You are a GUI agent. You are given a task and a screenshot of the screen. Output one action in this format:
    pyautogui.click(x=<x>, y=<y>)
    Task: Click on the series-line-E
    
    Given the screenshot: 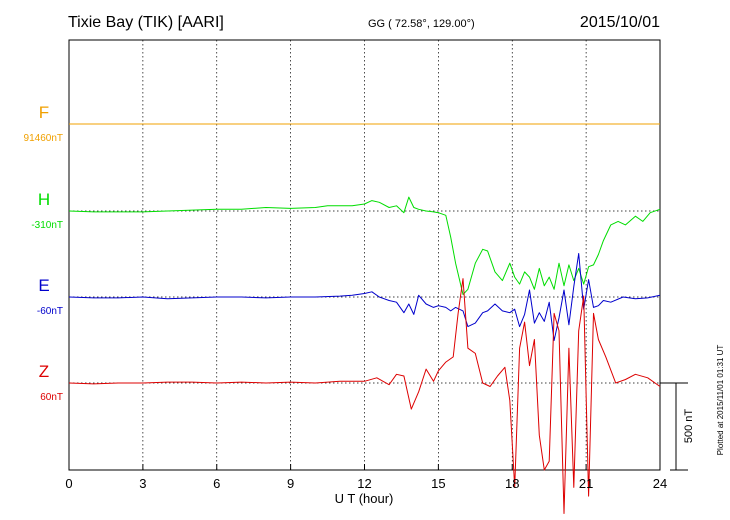 What is the action you would take?
    pyautogui.click(x=364, y=297)
    